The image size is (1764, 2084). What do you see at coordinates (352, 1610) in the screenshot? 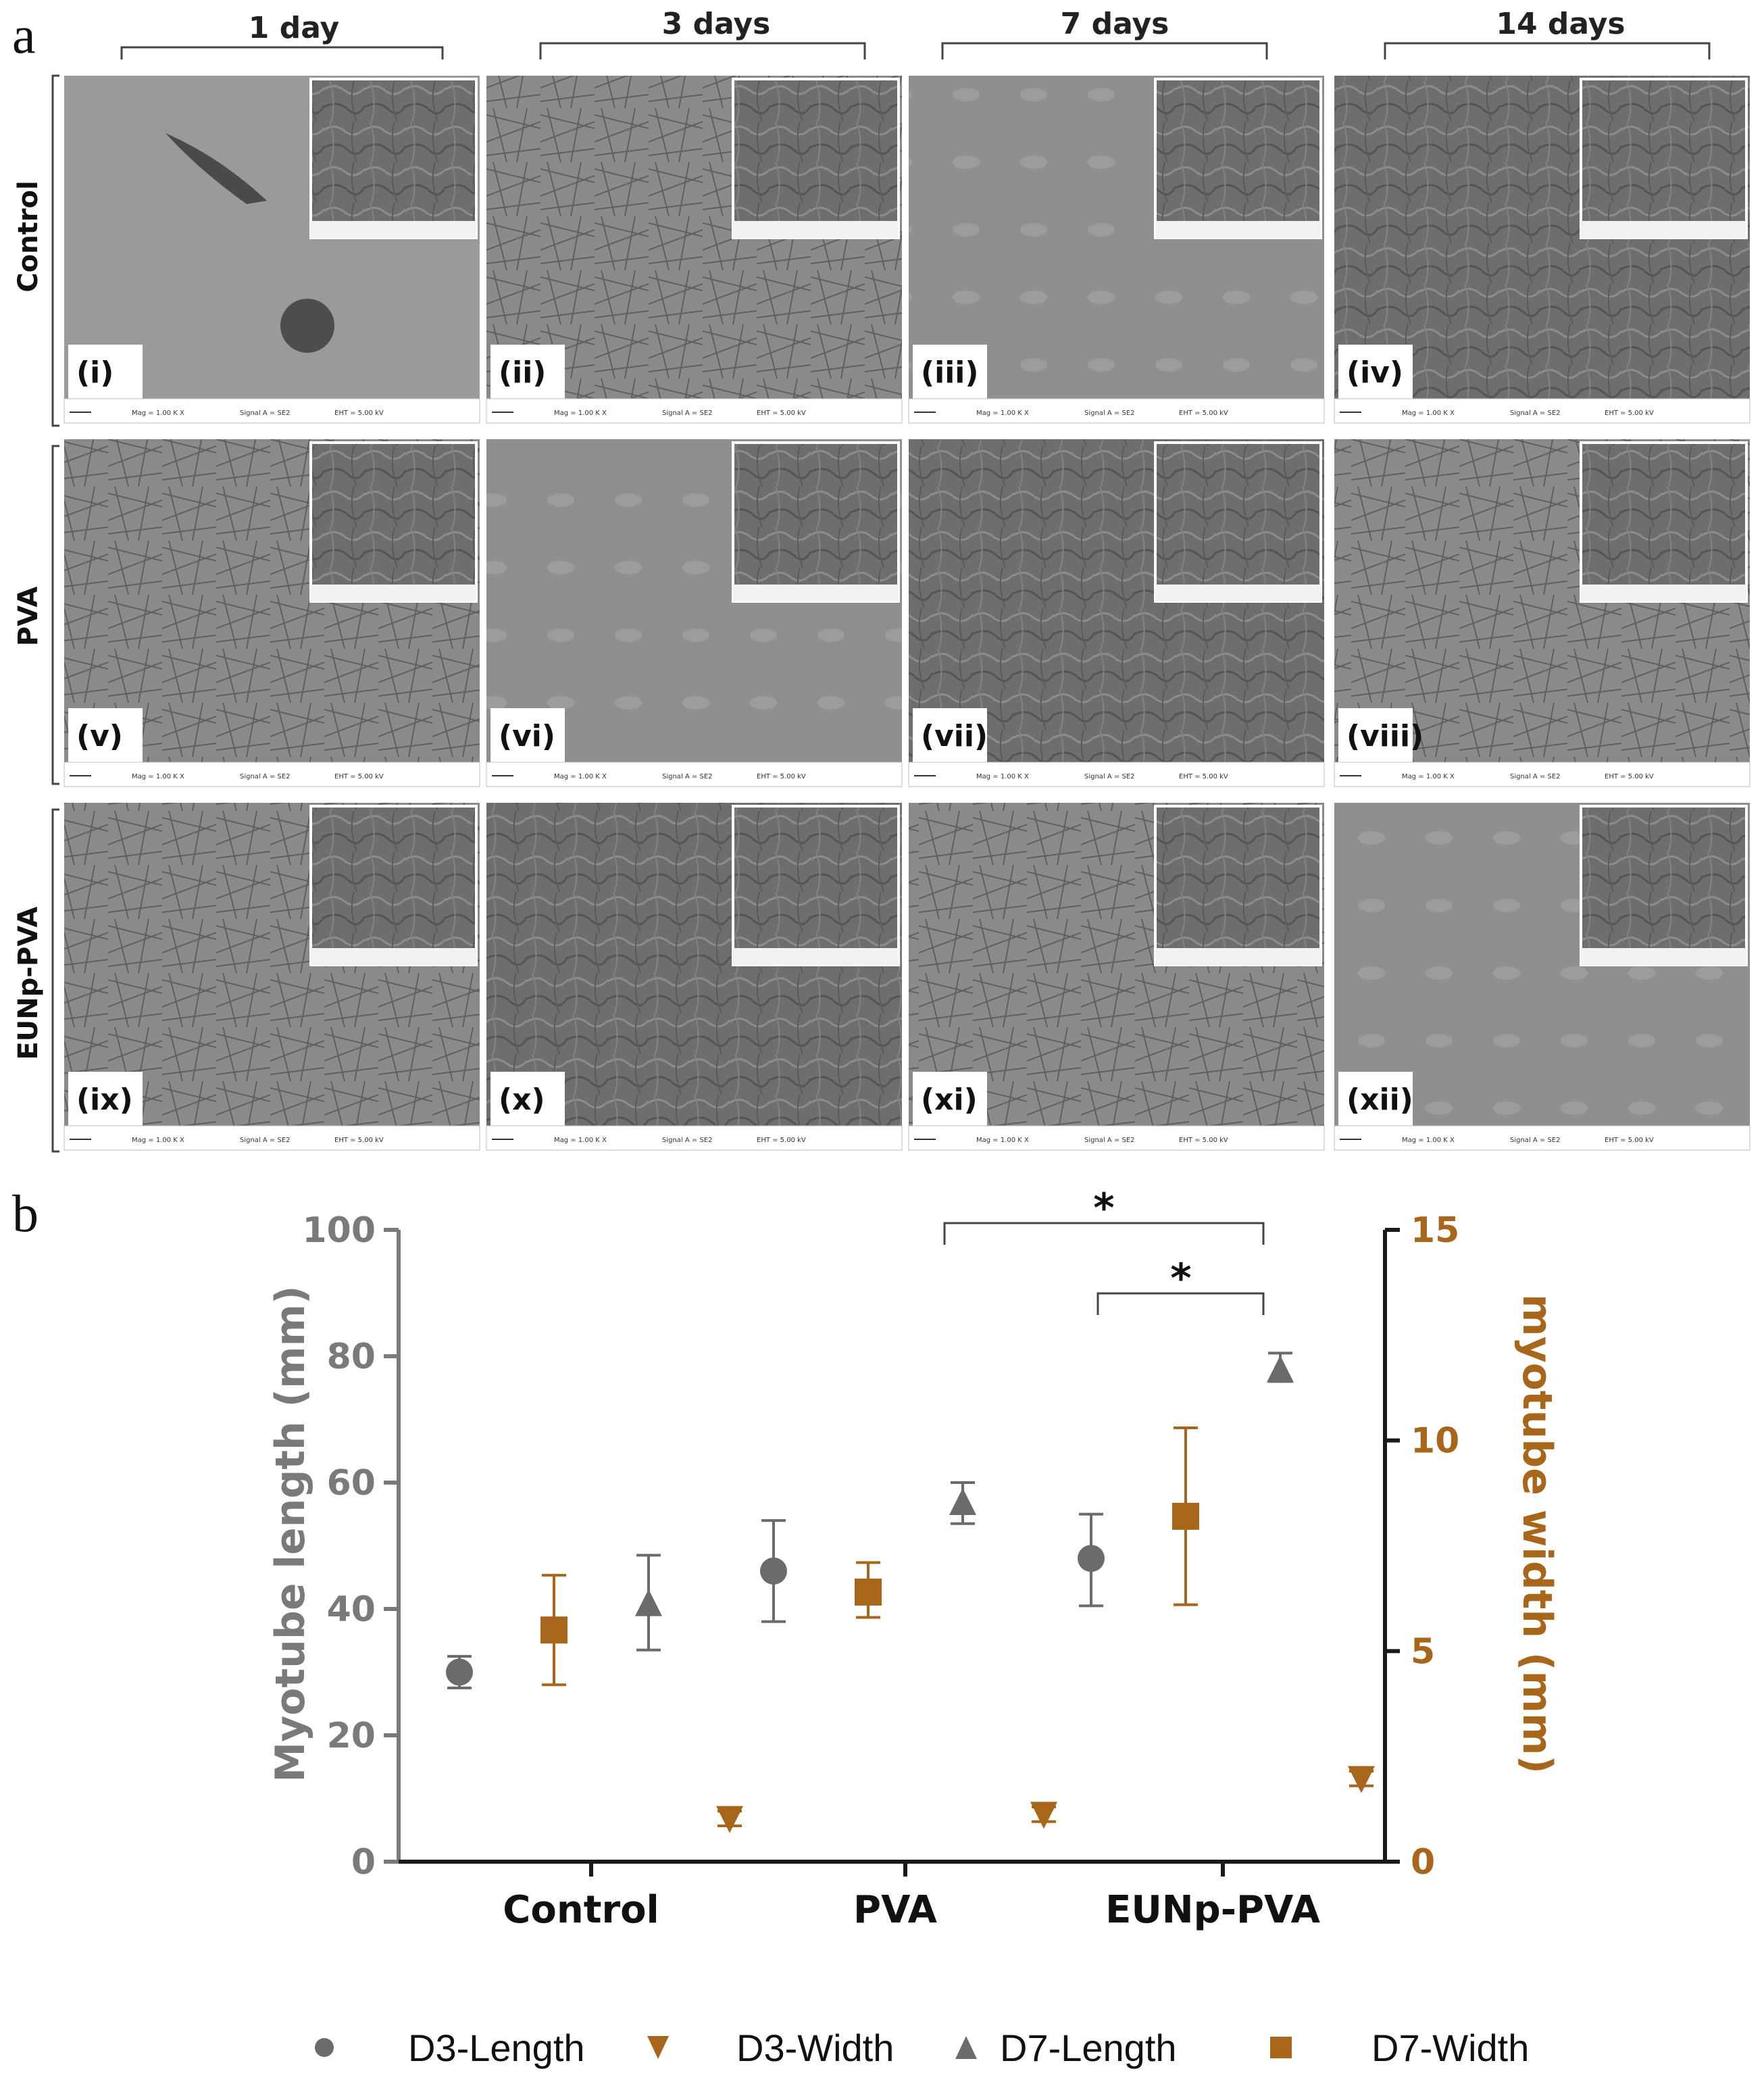
I see `y-left-tick-label: 40` at bounding box center [352, 1610].